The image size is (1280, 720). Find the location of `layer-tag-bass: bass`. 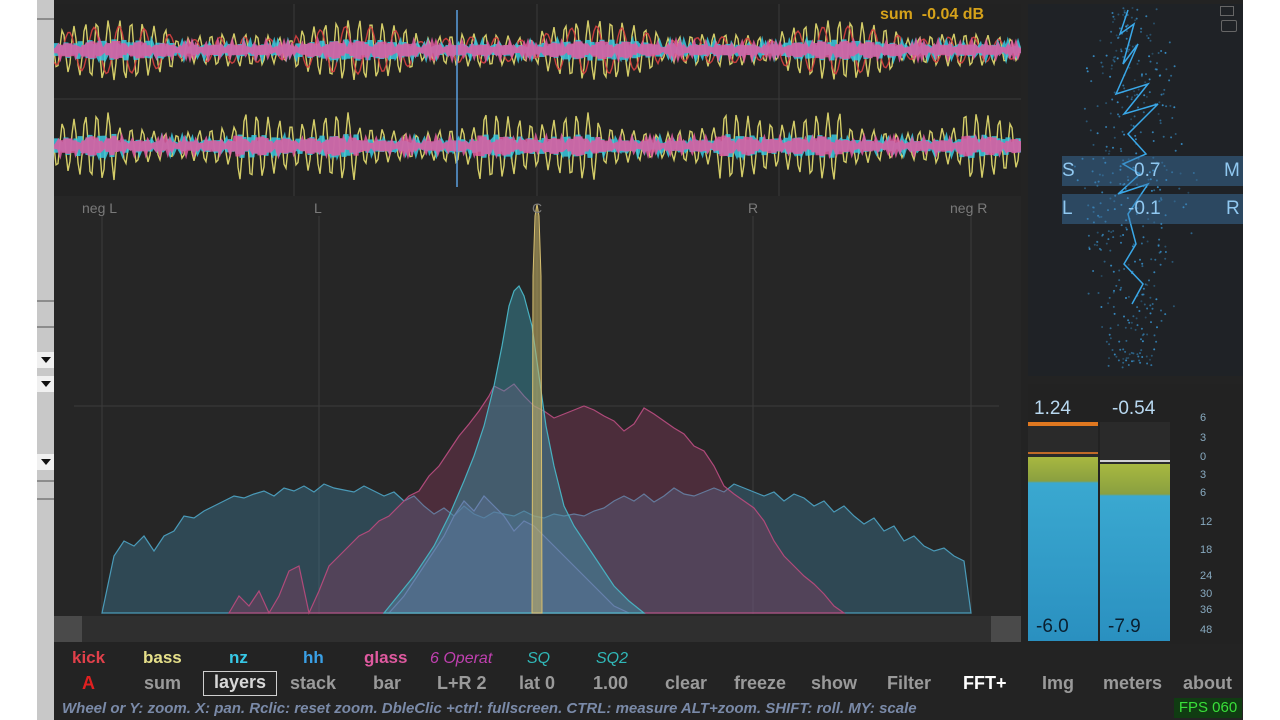

layer-tag-bass: bass is located at coordinates (162, 657).